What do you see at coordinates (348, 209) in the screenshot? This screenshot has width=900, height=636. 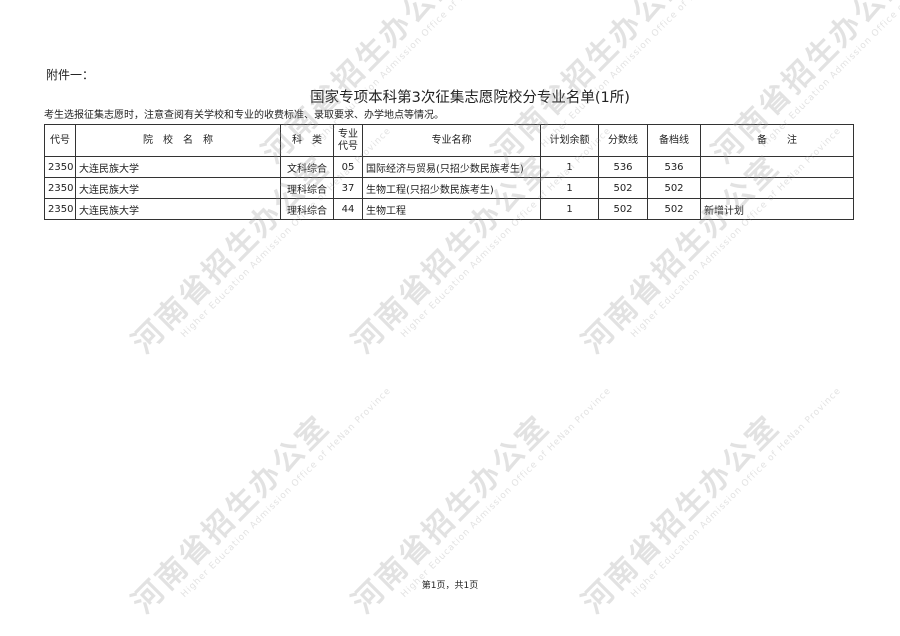 I see `table-cell: 44` at bounding box center [348, 209].